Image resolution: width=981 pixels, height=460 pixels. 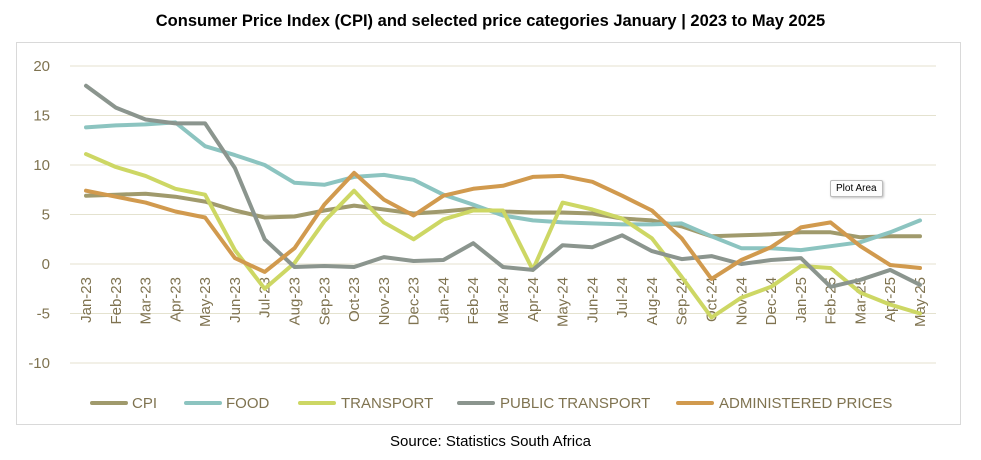 I want to click on x-tick-label: Aug-23, so click(x=295, y=301).